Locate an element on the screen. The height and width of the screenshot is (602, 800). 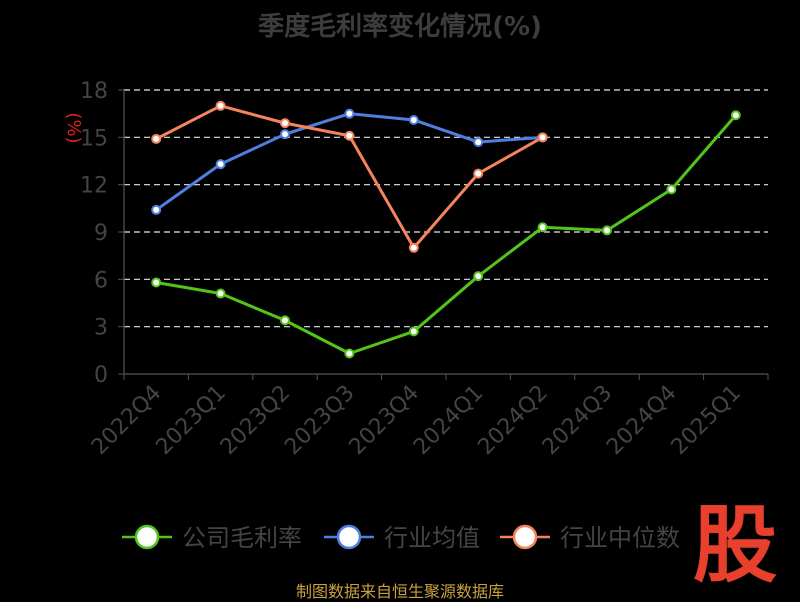
y-tick-labels: 0 3 6 9 12 15 18 is located at coordinates (94, 233).